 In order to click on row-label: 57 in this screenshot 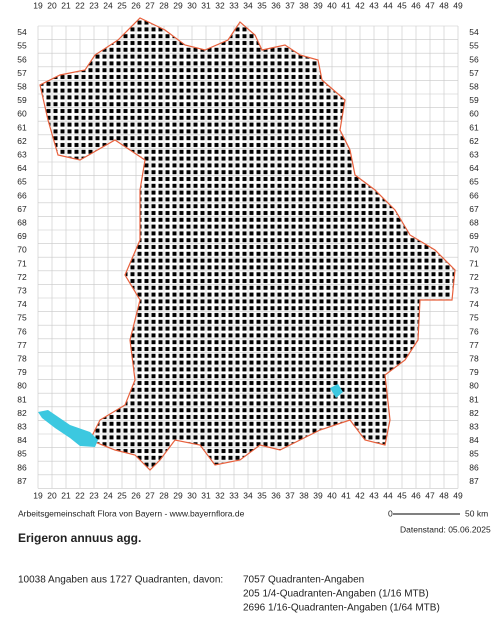, I will do `click(22, 73)`.